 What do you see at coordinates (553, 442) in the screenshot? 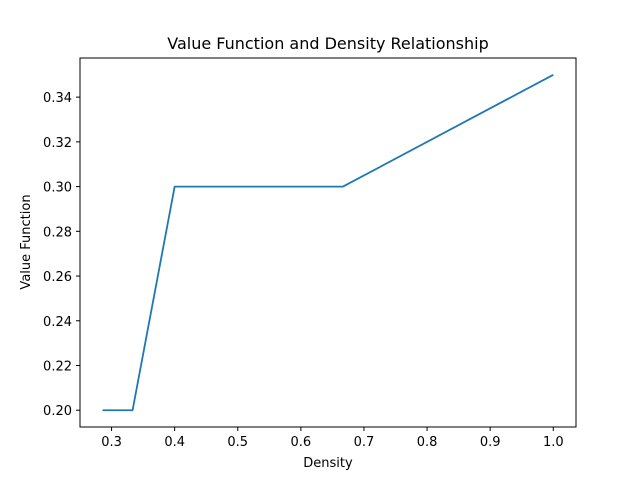
I see `x-tick-label: 1.0` at bounding box center [553, 442].